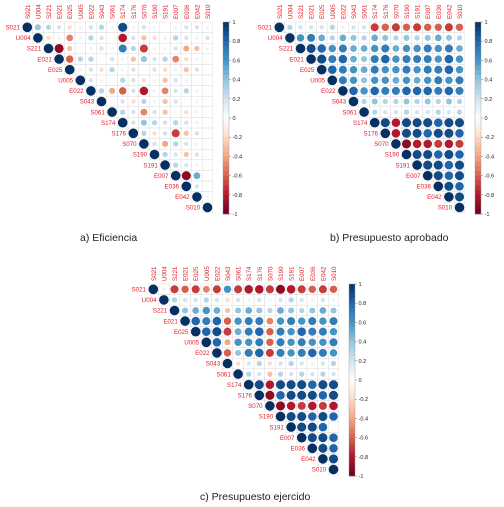  Describe the element at coordinates (287, 438) in the screenshot. I see `row-label: E007` at that location.